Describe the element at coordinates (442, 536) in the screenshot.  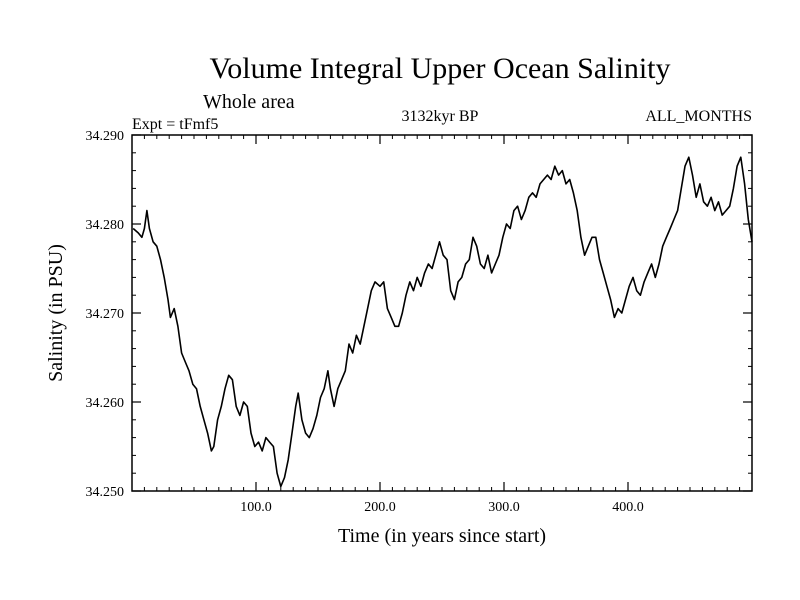
I see `x-axis-label: Time (in years since start)` at that location.